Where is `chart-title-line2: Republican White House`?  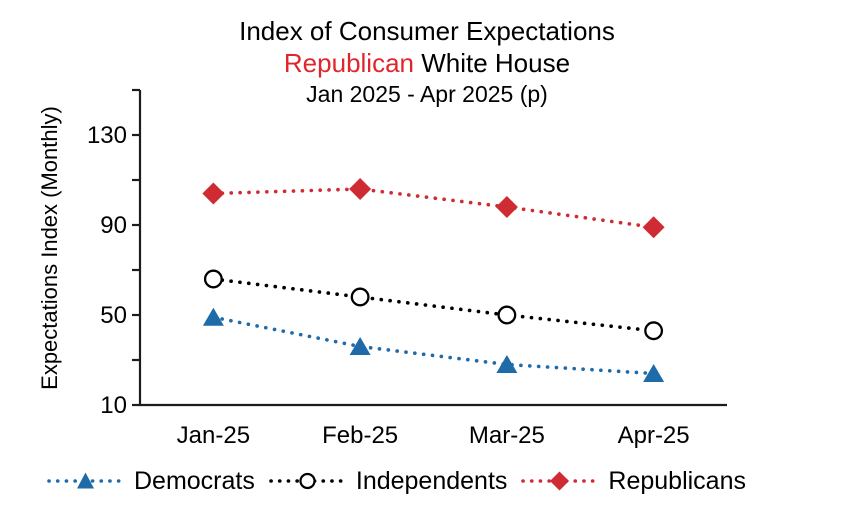
chart-title-line2: Republican White House is located at coordinates (427, 63).